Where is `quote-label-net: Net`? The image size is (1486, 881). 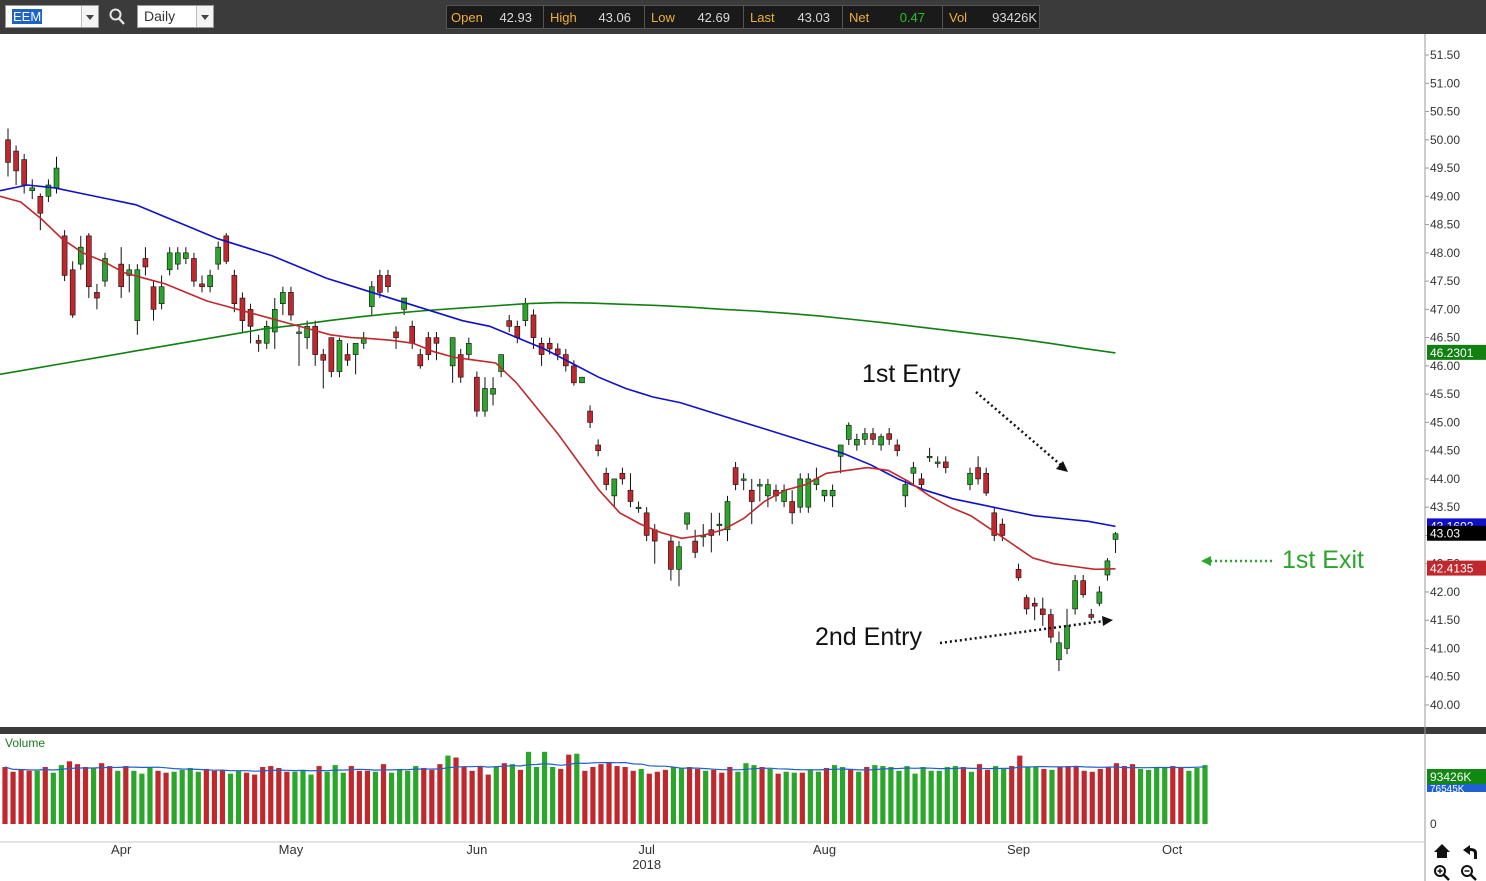 quote-label-net: Net is located at coordinates (859, 17).